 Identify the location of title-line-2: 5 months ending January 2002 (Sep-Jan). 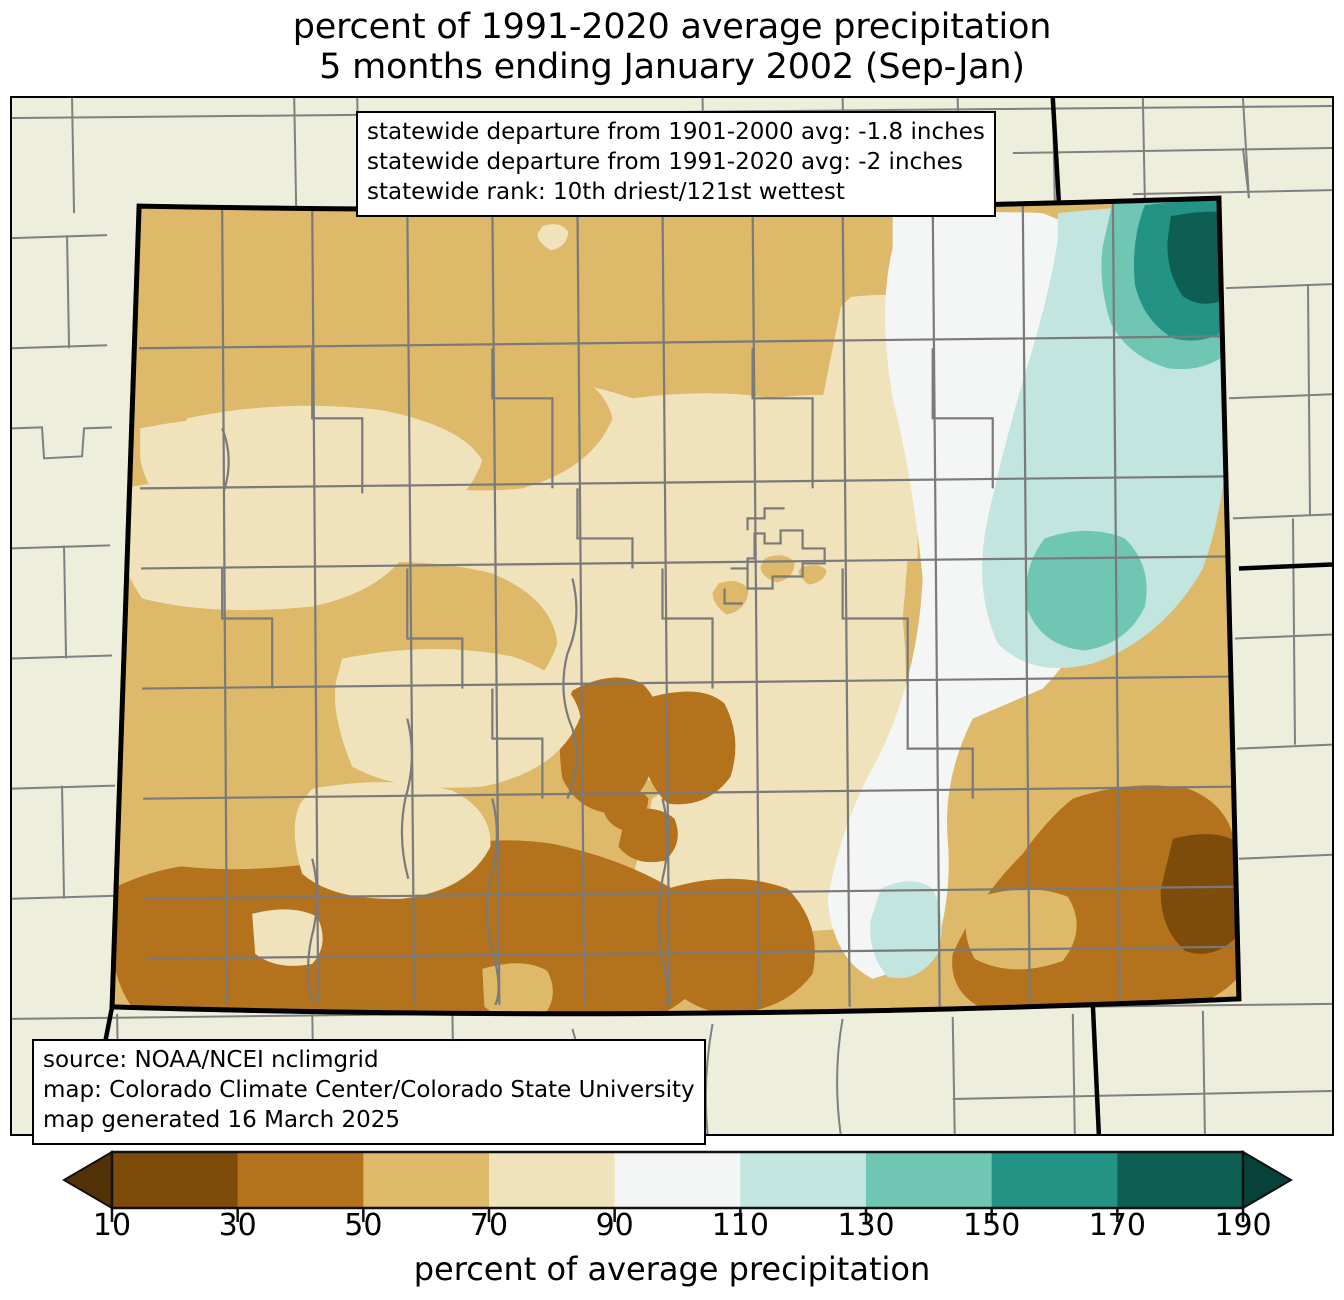
(672, 66).